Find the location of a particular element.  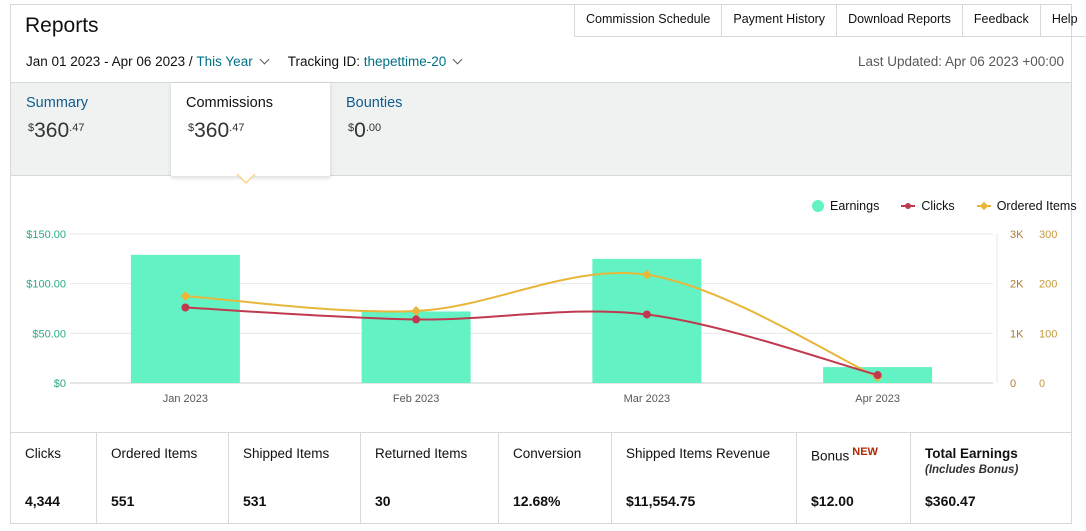

stat-total-earnings: Total Earnings (Includes Bonus) $360.47 is located at coordinates (991, 478).